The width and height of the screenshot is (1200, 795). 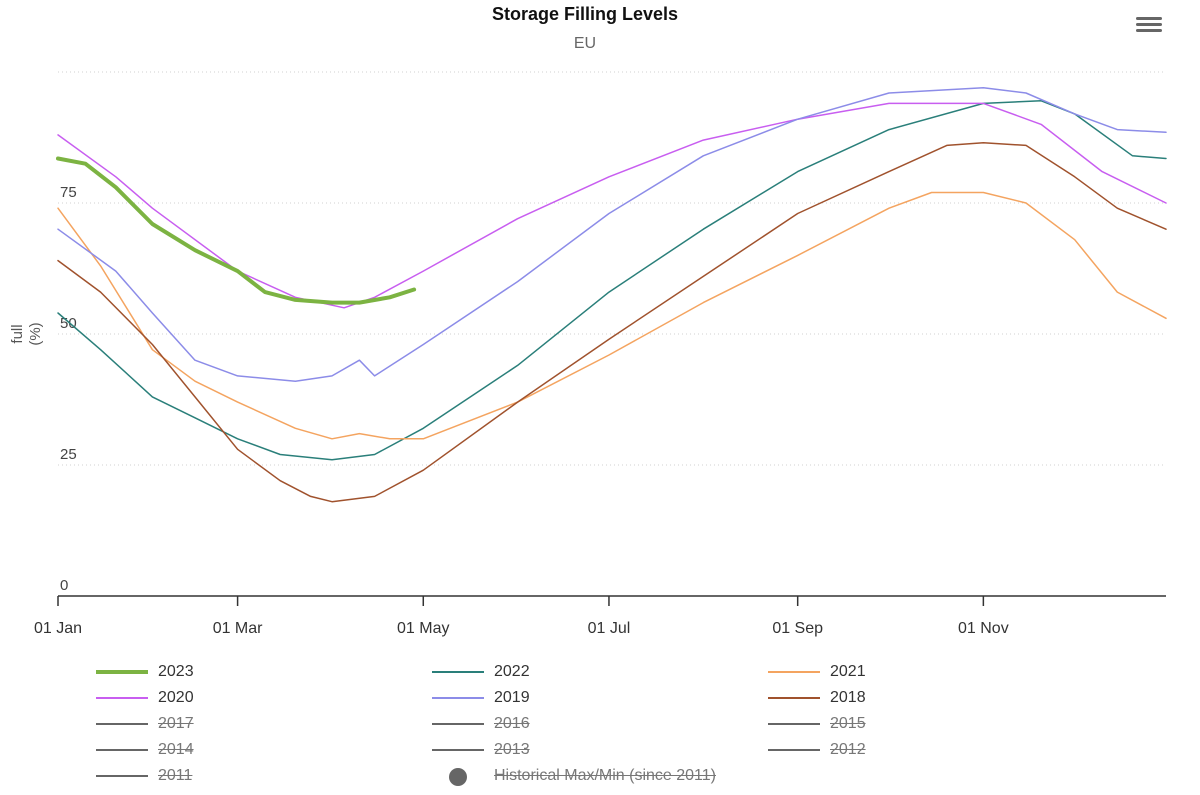 What do you see at coordinates (848, 671) in the screenshot?
I see `legend-label: 2021` at bounding box center [848, 671].